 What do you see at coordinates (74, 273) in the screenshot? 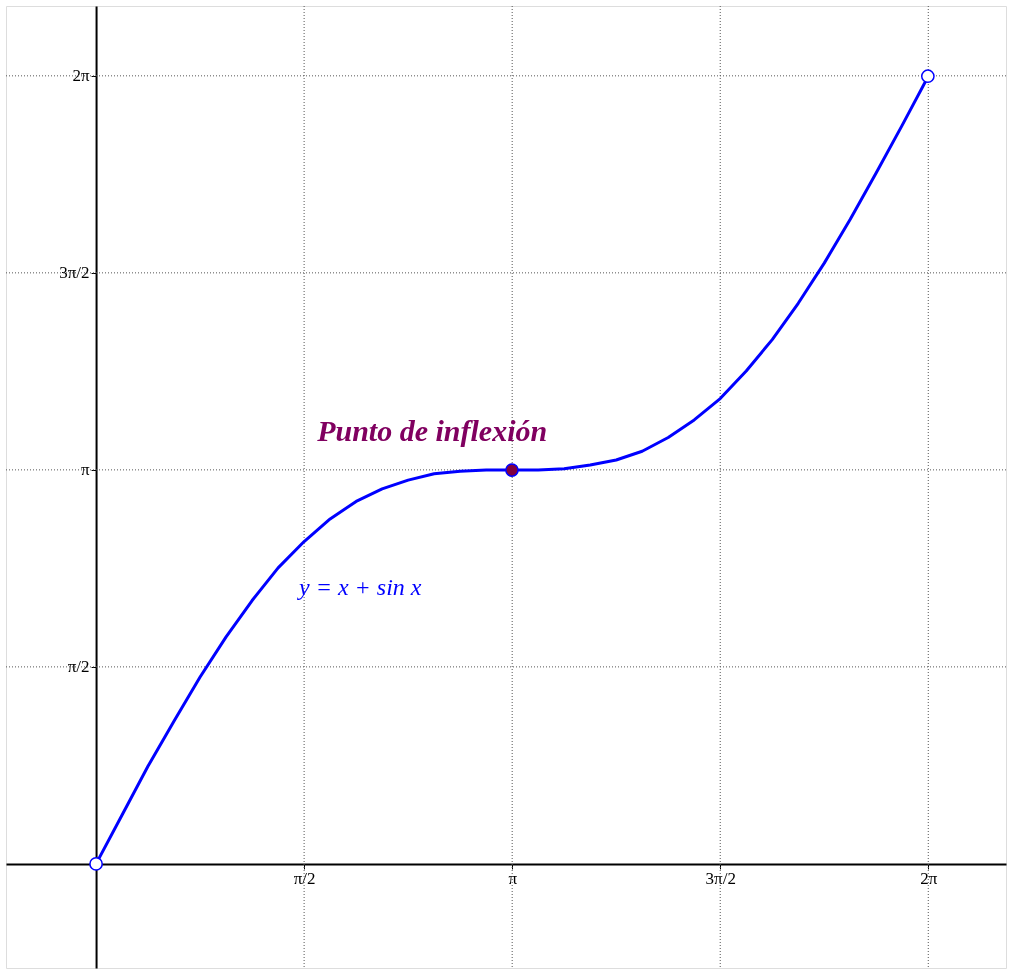
I see `y-tick-label: 3π/2` at bounding box center [74, 273].